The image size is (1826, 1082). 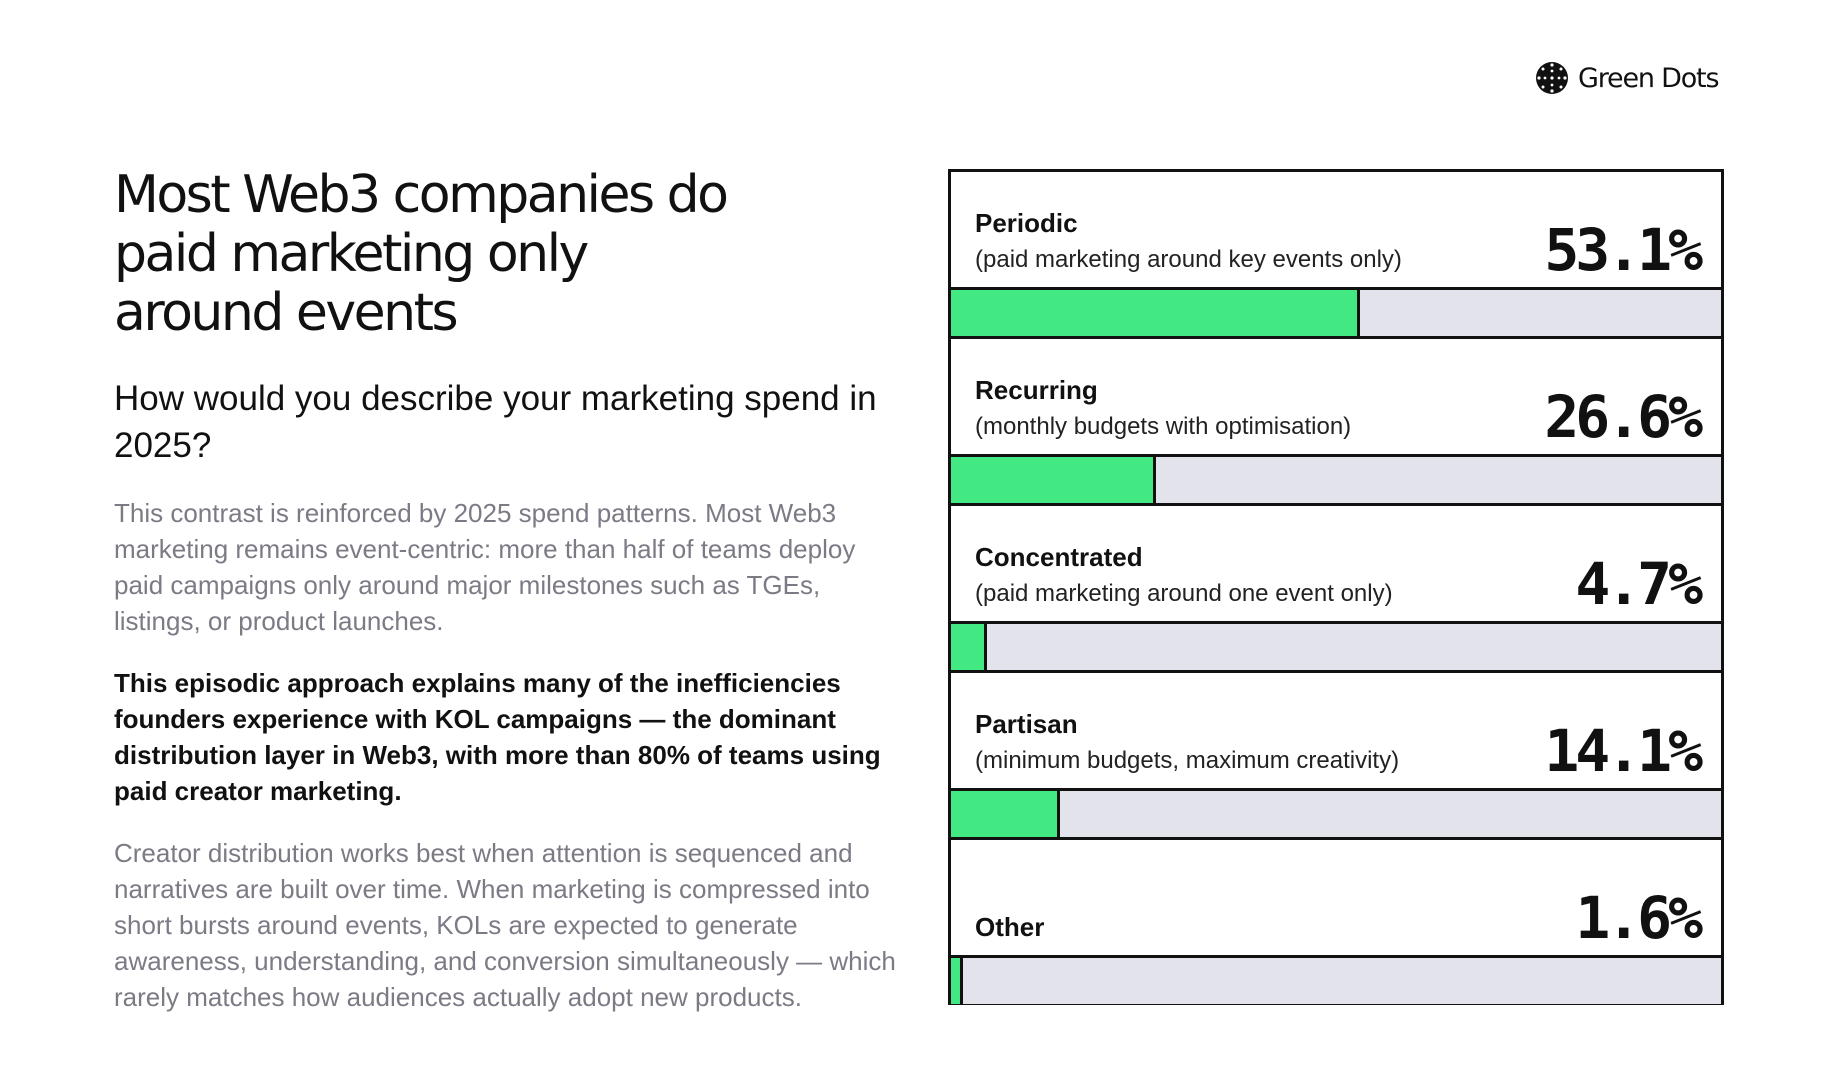 What do you see at coordinates (1026, 724) in the screenshot?
I see `category-label: Partisan` at bounding box center [1026, 724].